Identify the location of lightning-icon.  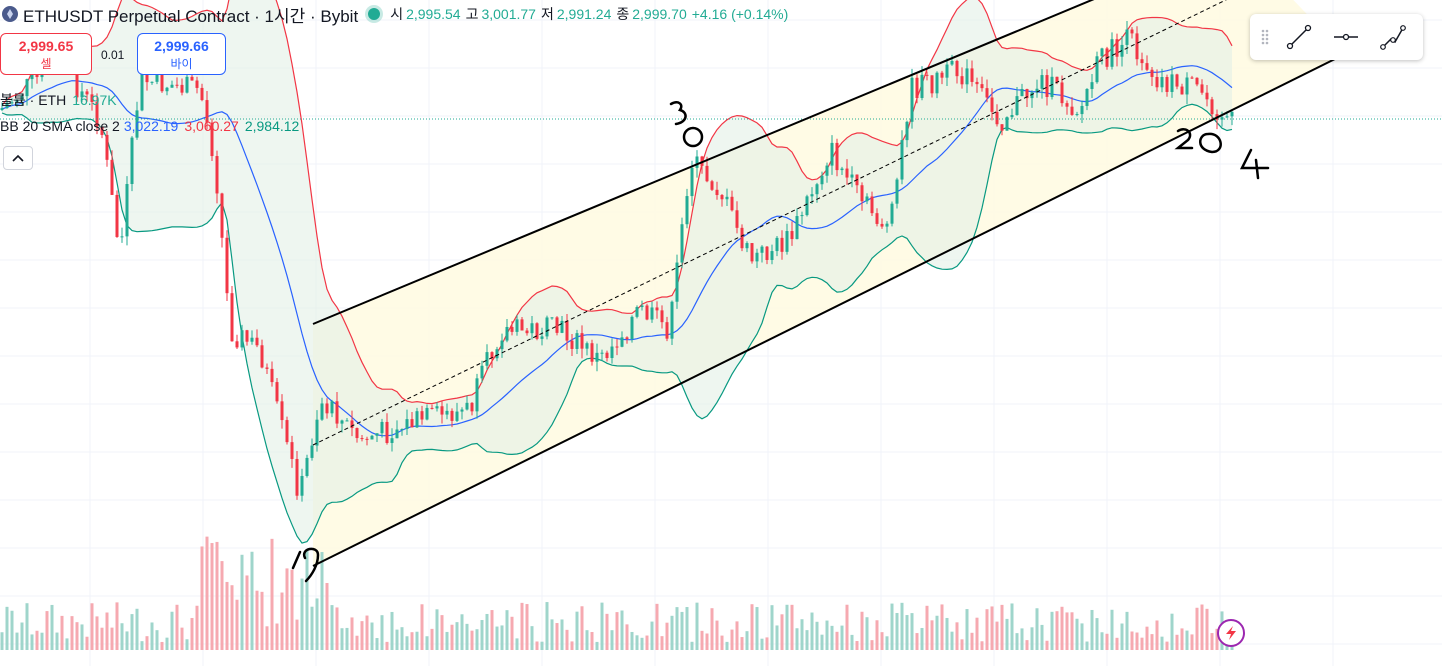
(1231, 633).